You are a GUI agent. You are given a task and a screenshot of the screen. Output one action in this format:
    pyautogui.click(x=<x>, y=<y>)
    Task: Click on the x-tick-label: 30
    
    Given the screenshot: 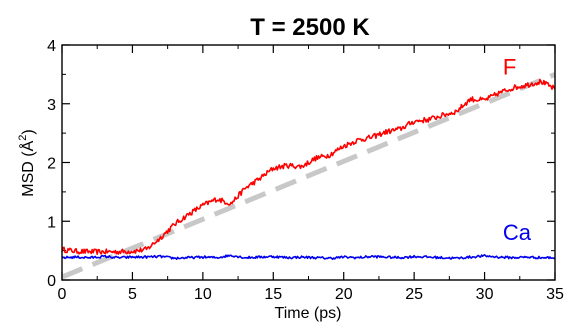 What is the action you would take?
    pyautogui.click(x=485, y=294)
    